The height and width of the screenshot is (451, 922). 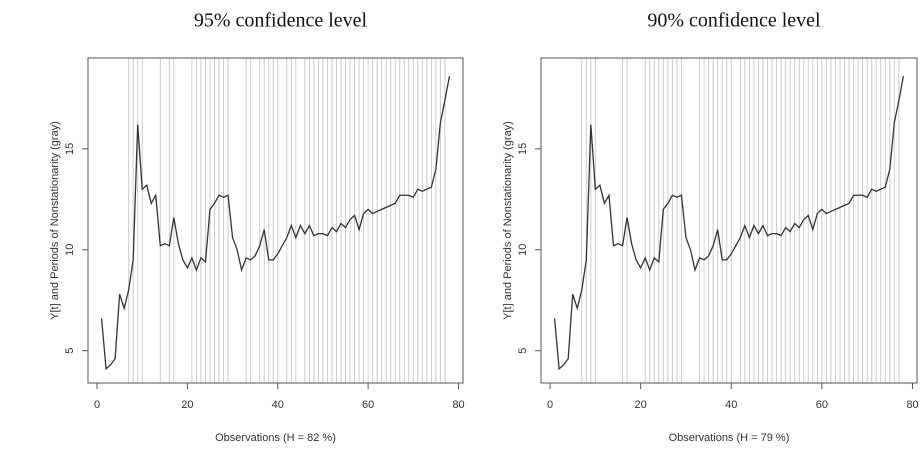 What do you see at coordinates (734, 21) in the screenshot?
I see `chart-title: 90% confidence level` at bounding box center [734, 21].